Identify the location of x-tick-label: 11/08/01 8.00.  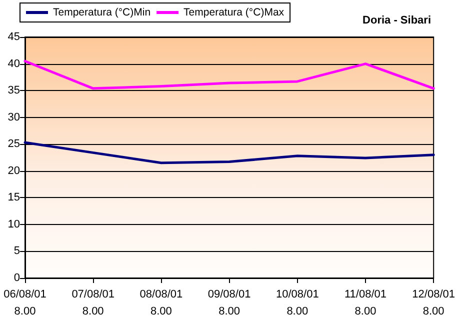
(365, 303).